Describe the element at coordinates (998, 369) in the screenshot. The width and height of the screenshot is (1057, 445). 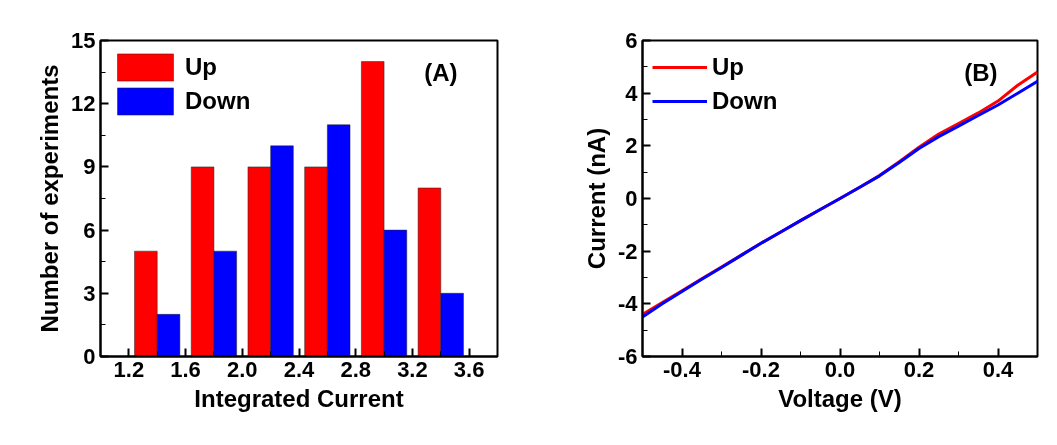
I see `x-tick-label: 0.4` at that location.